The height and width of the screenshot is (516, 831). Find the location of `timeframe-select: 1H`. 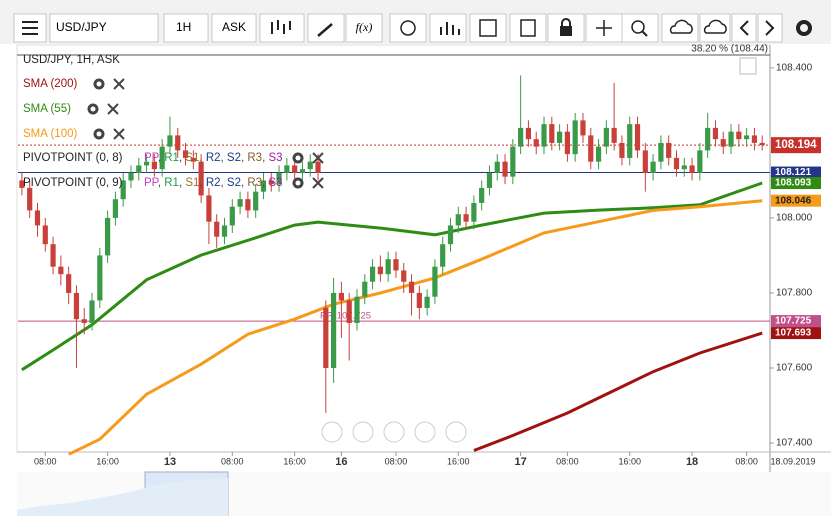

timeframe-select: 1H is located at coordinates (186, 28).